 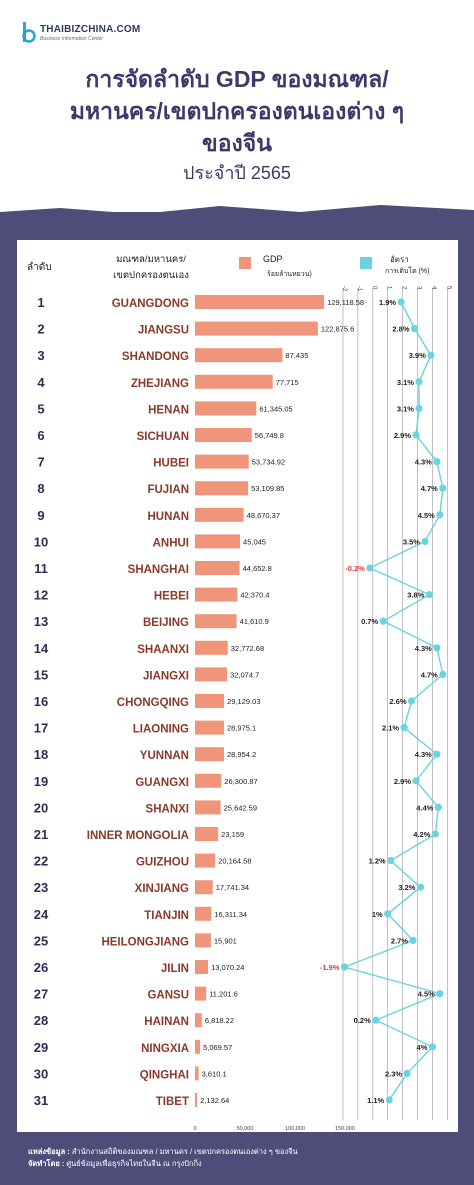 What do you see at coordinates (369, 621) in the screenshot?
I see `growth-value-label: 0.7%` at bounding box center [369, 621].